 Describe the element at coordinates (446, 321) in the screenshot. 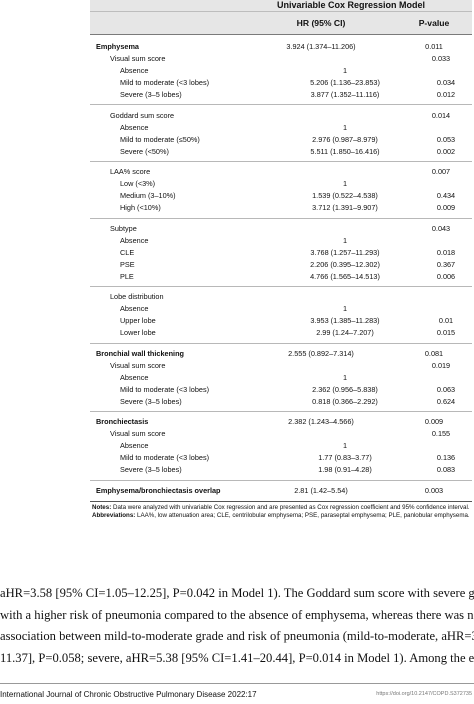

I see `row-p: 0.01` at that location.